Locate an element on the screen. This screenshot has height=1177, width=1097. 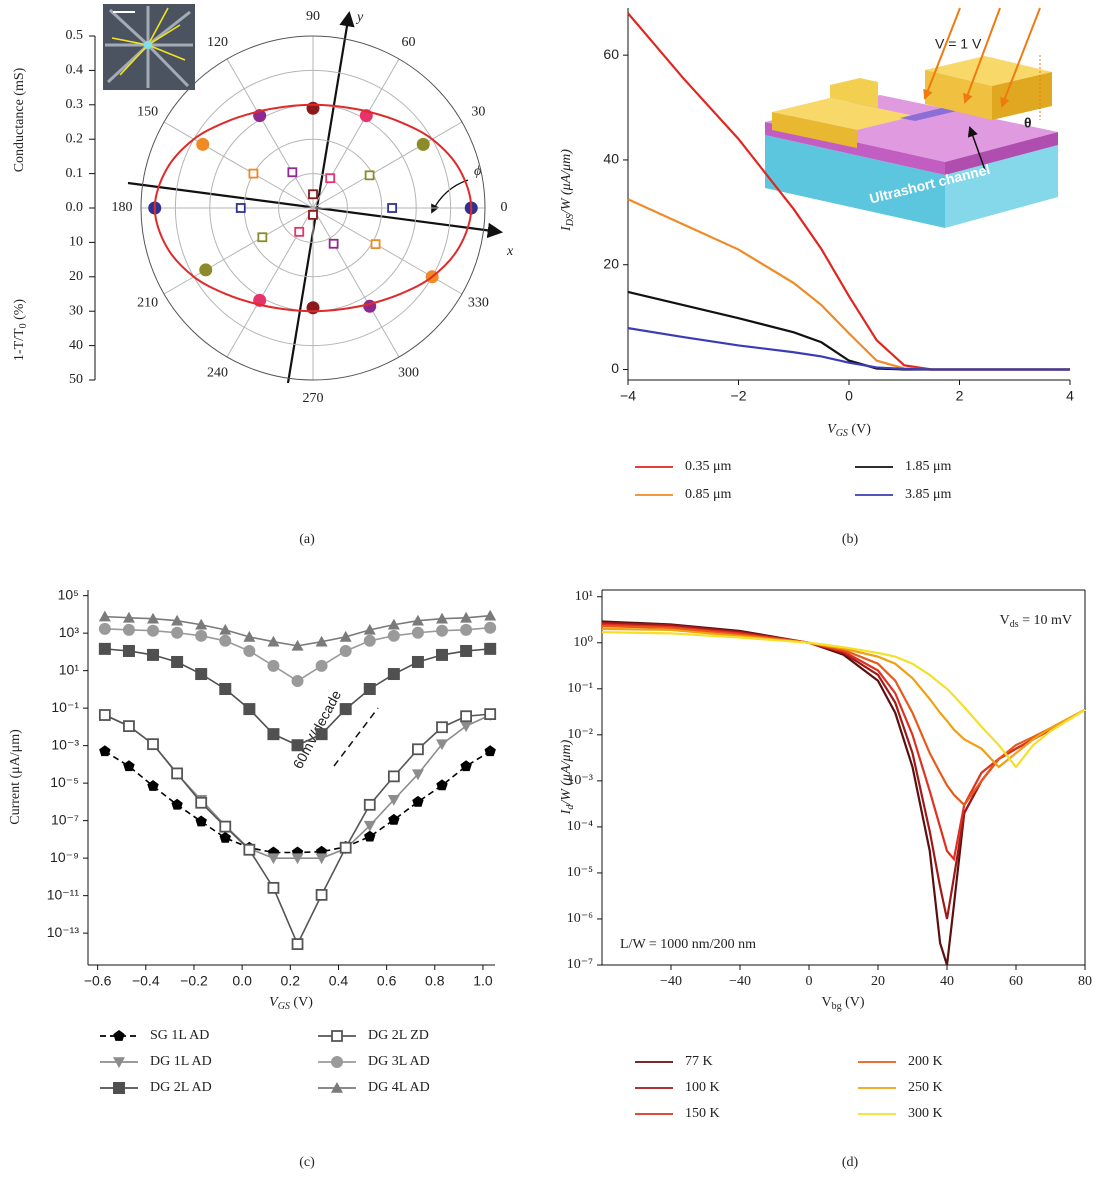
label-part: ds is located at coordinates (1014, 624).